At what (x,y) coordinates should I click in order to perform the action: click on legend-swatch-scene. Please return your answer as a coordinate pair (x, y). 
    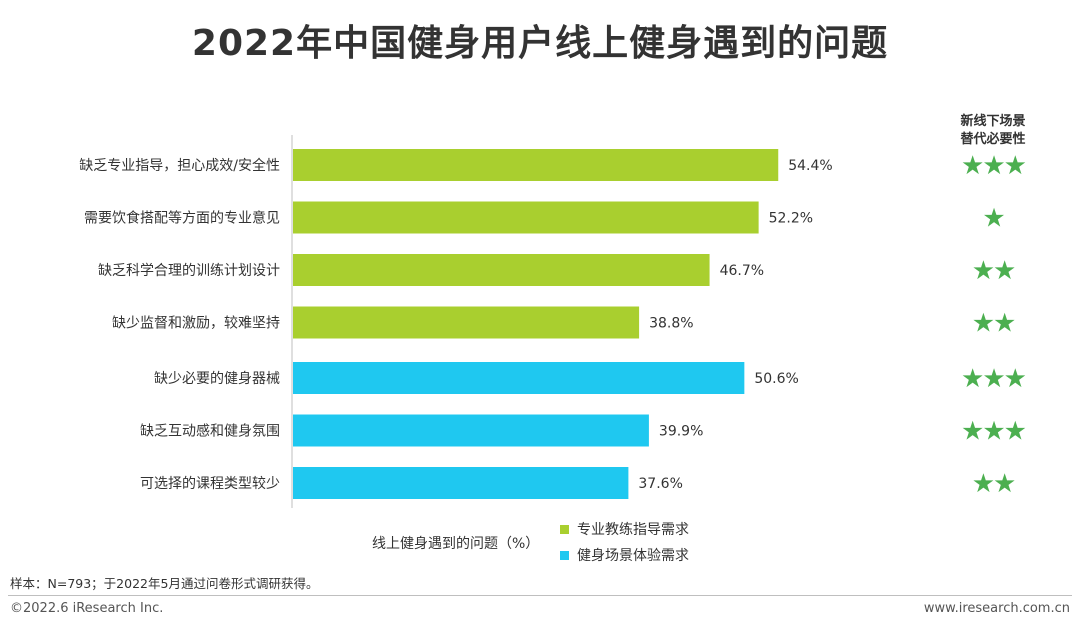
    Looking at the image, I should click on (564, 555).